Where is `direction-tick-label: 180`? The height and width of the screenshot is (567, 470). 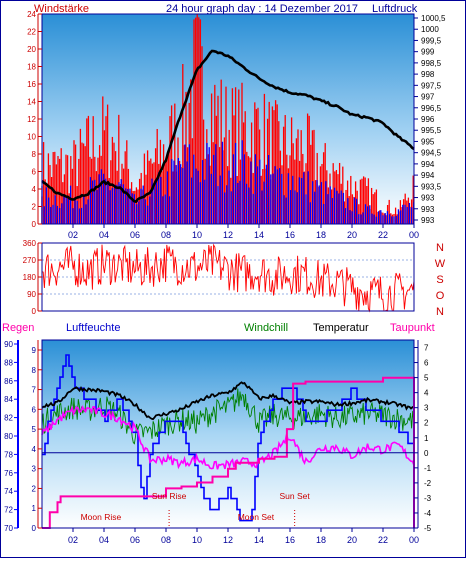
direction-tick-label: 180 is located at coordinates (30, 277).